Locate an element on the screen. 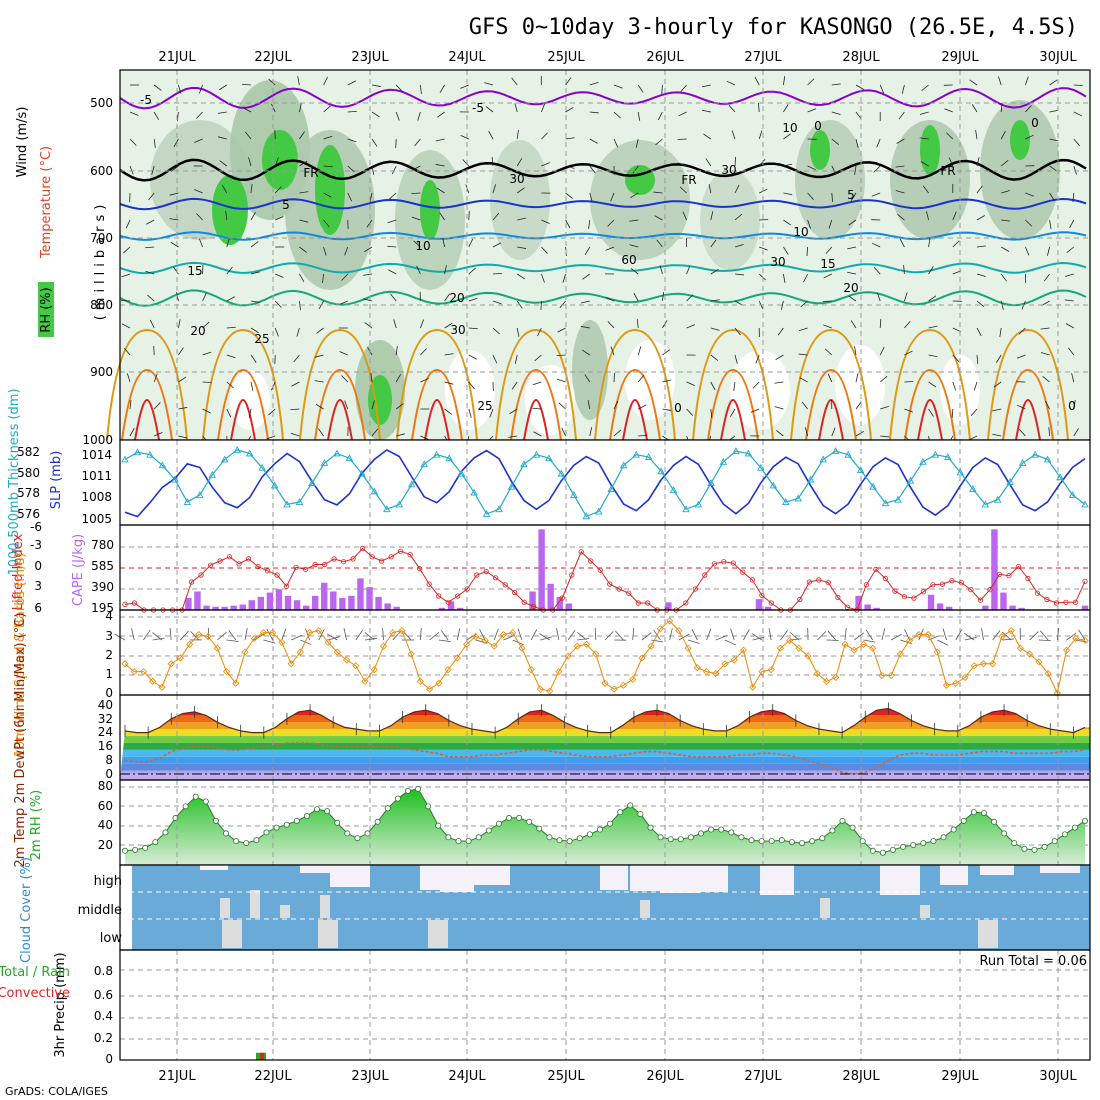  li-tick: -3 is located at coordinates (36, 545).